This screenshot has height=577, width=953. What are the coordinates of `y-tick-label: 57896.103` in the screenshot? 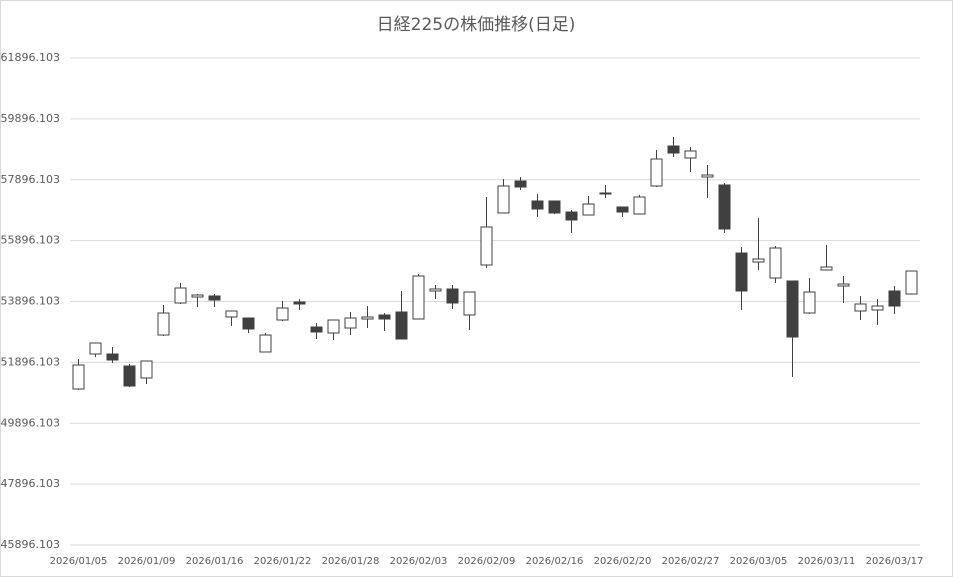 It's located at (31, 179).